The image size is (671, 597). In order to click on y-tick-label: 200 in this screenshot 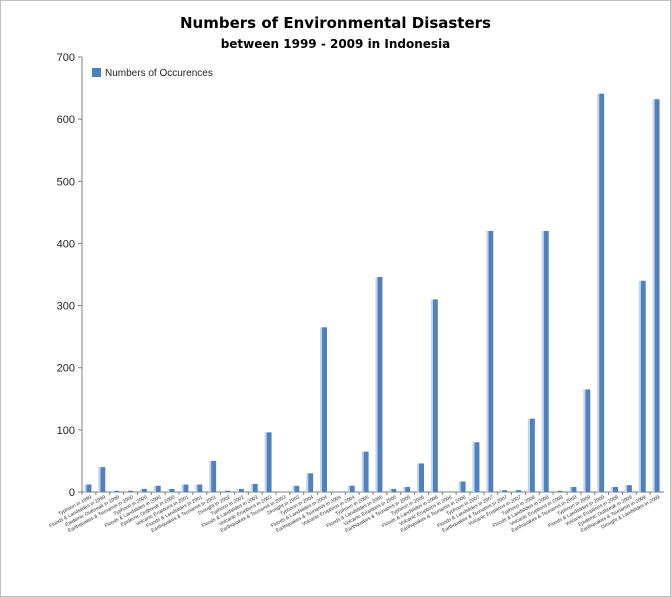, I will do `click(66, 369)`.